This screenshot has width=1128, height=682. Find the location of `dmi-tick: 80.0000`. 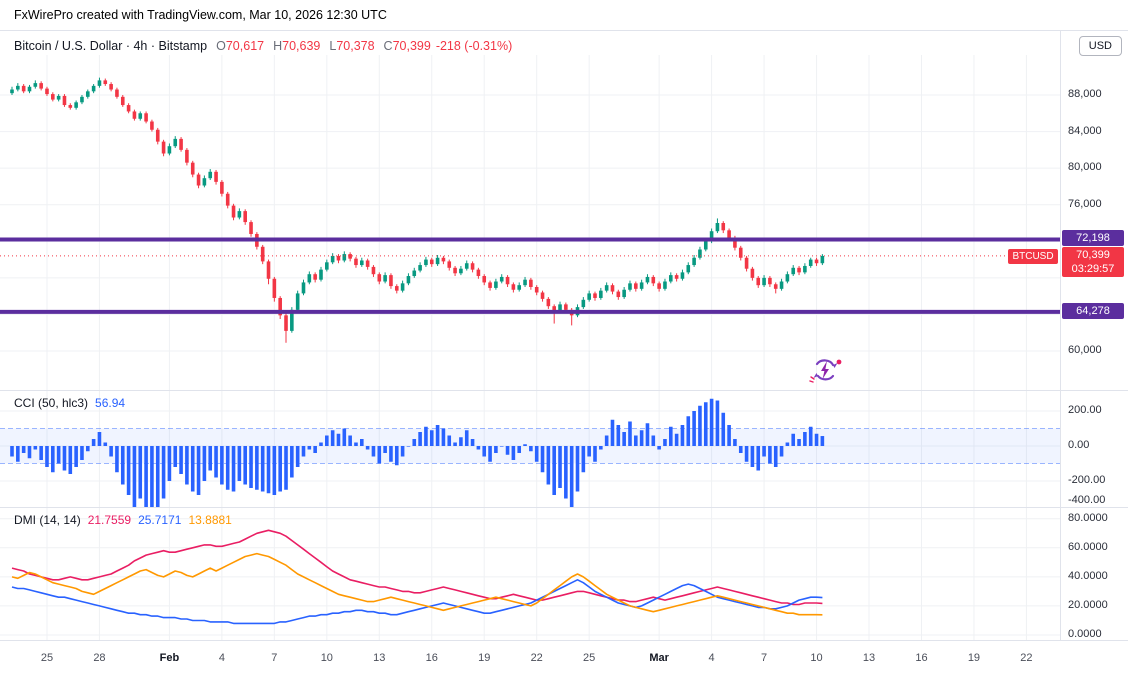

dmi-tick: 80.0000 is located at coordinates (1088, 517).